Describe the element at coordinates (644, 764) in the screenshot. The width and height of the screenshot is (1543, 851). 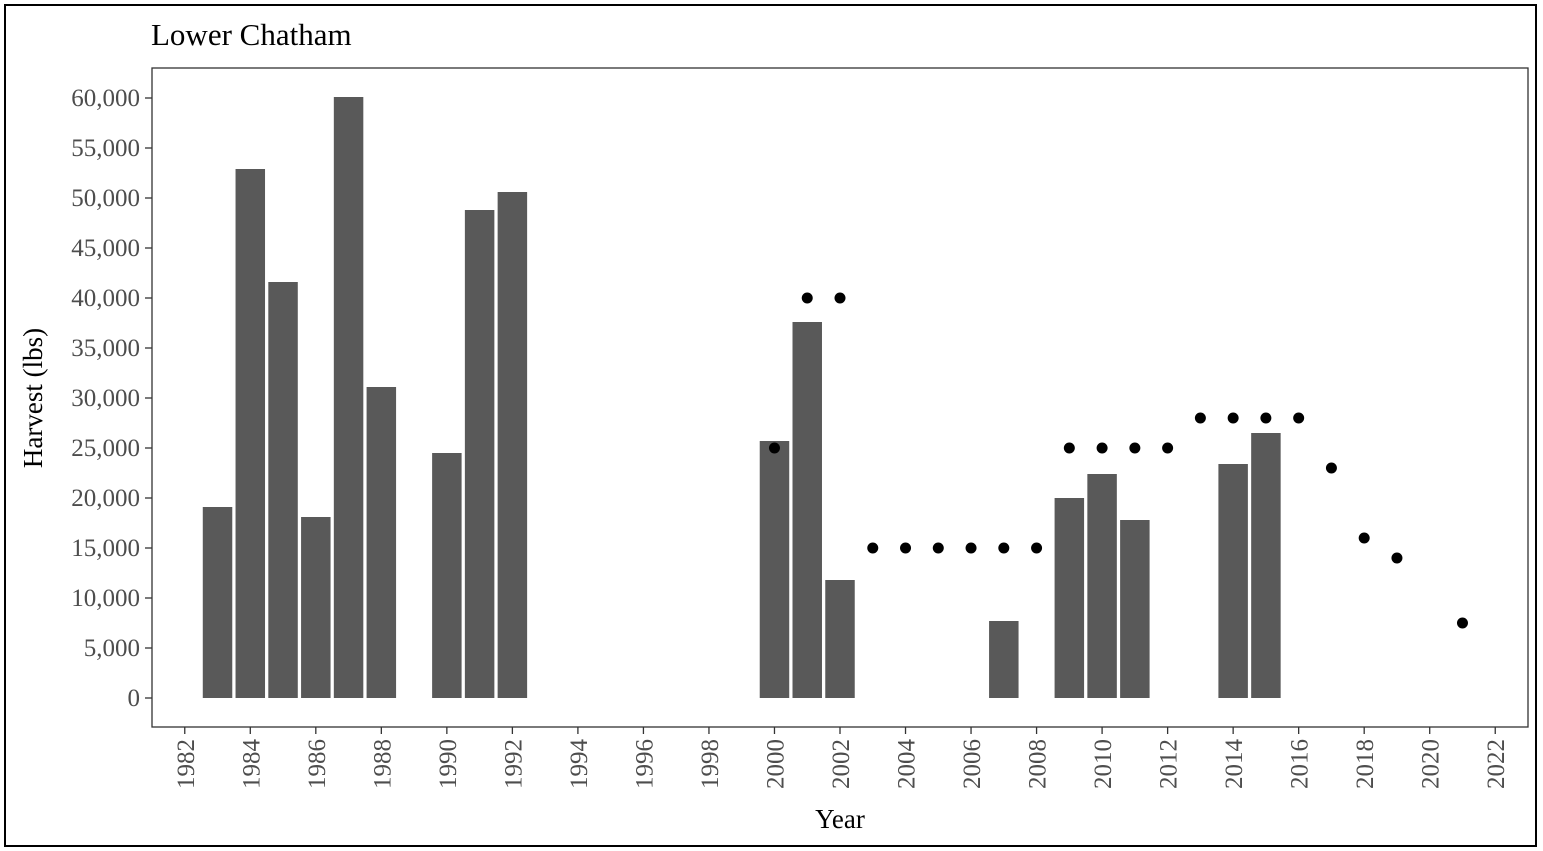
I see `x-tick-label: 1996` at that location.